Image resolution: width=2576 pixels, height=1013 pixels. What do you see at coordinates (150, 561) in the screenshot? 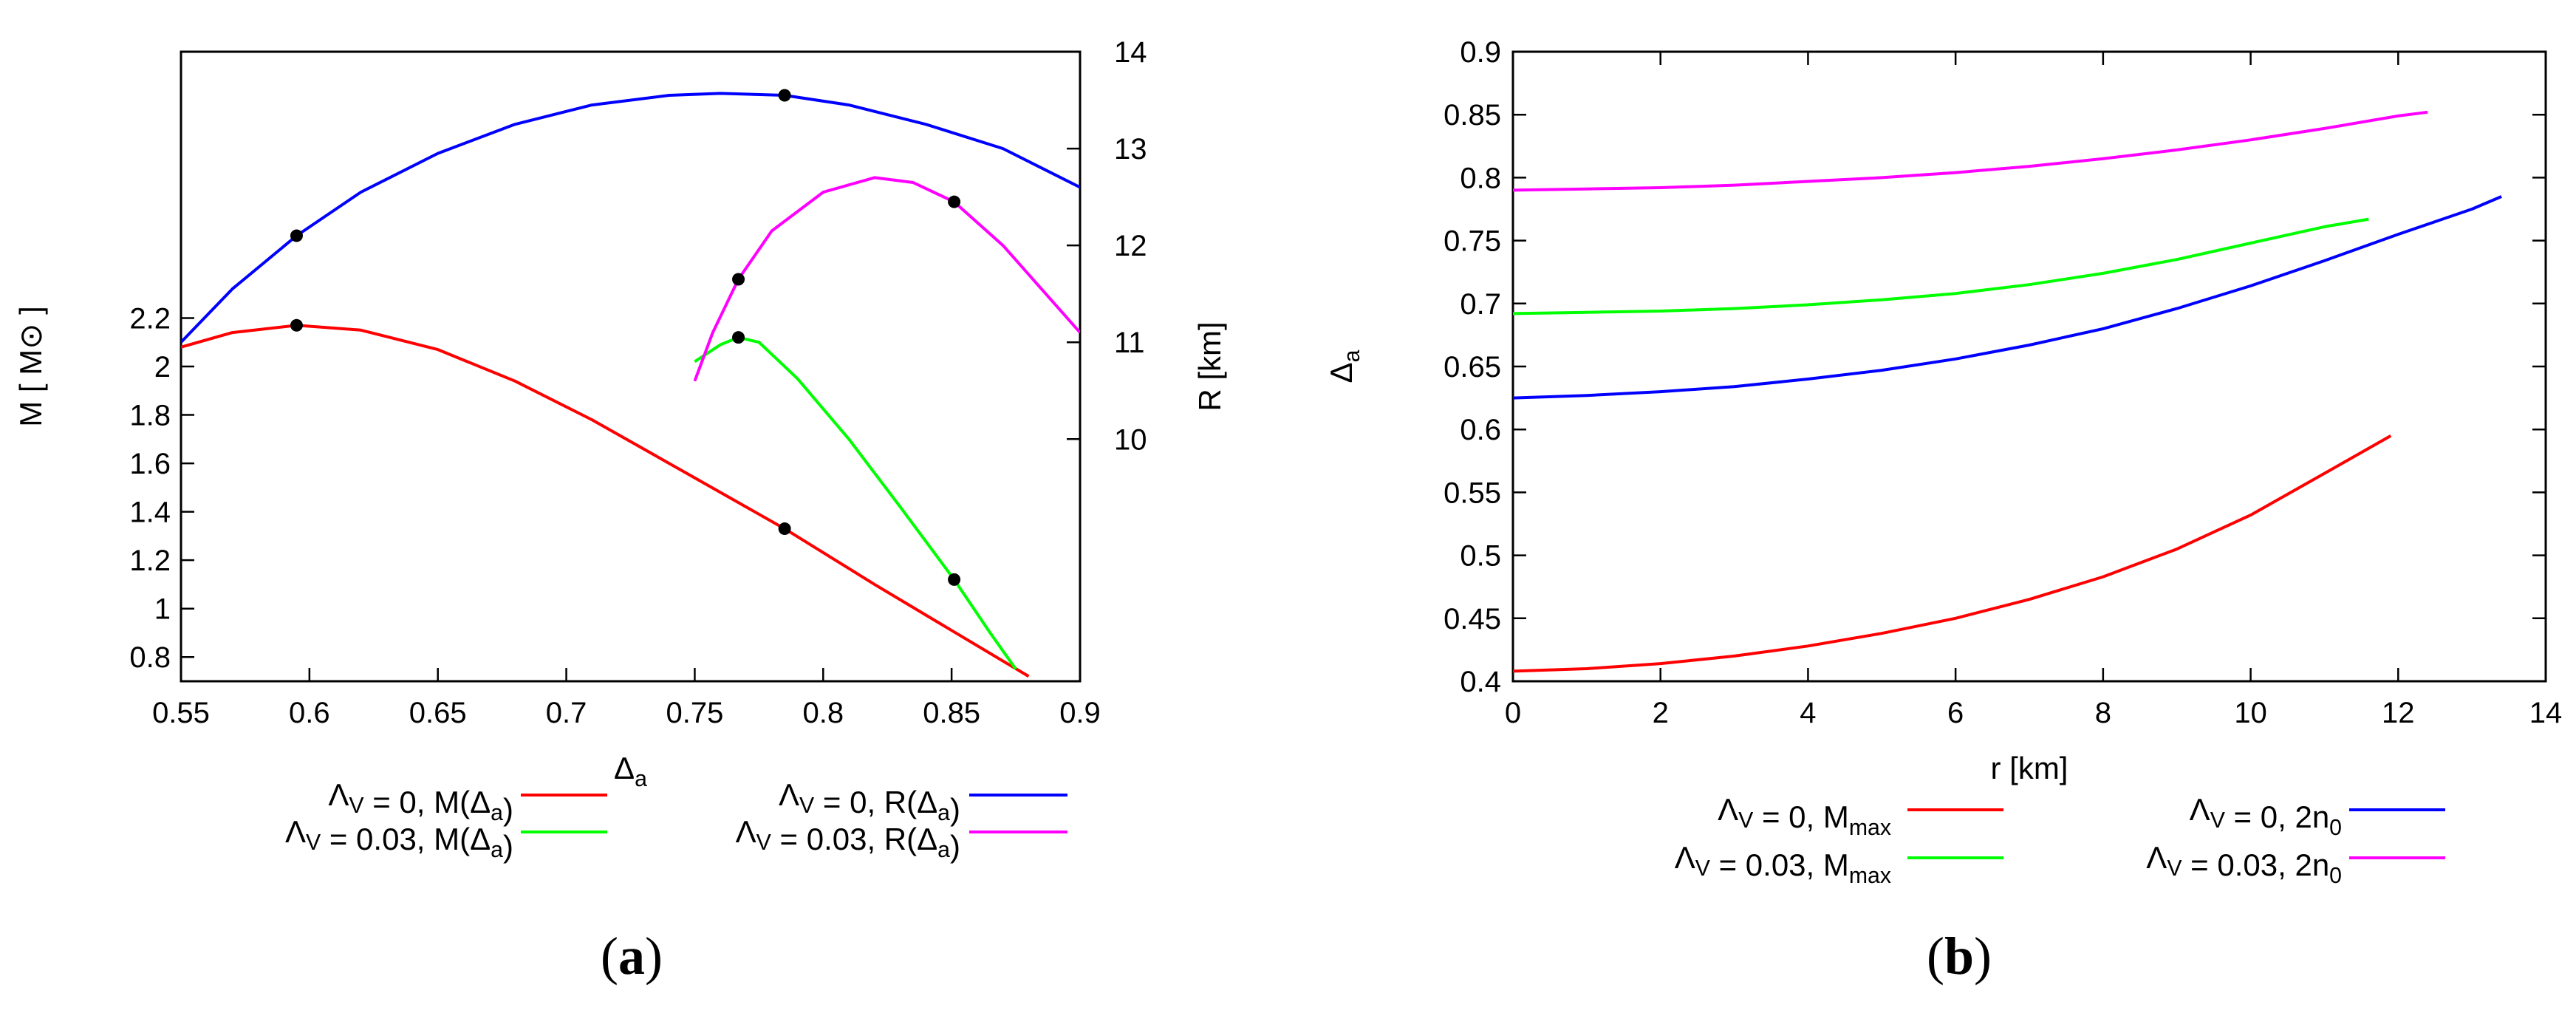
I see `y-left-tick-label: 1.2` at bounding box center [150, 561].